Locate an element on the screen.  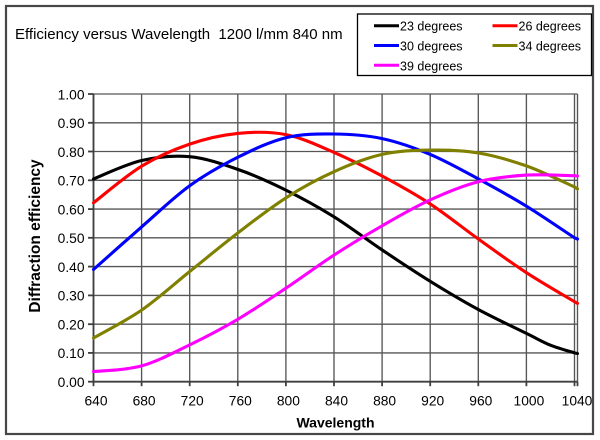
svg-text: 840 is located at coordinates (336, 401).